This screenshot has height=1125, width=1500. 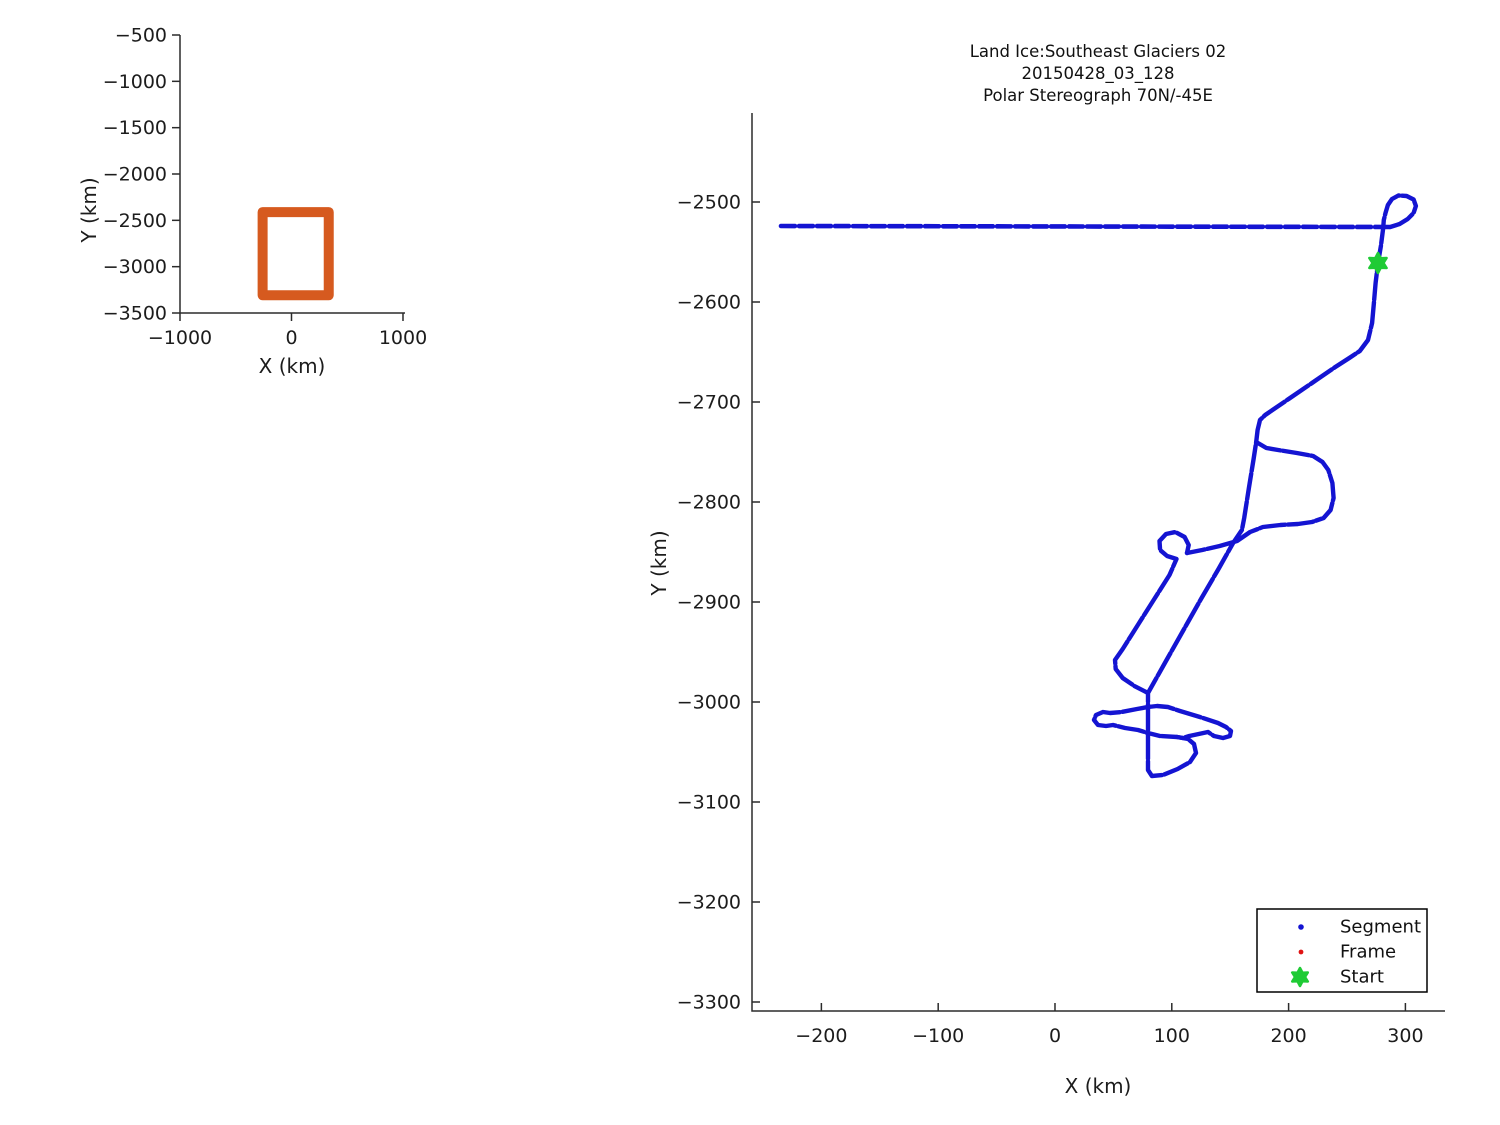 I want to click on y-tick-label: −1000, so click(x=135, y=82).